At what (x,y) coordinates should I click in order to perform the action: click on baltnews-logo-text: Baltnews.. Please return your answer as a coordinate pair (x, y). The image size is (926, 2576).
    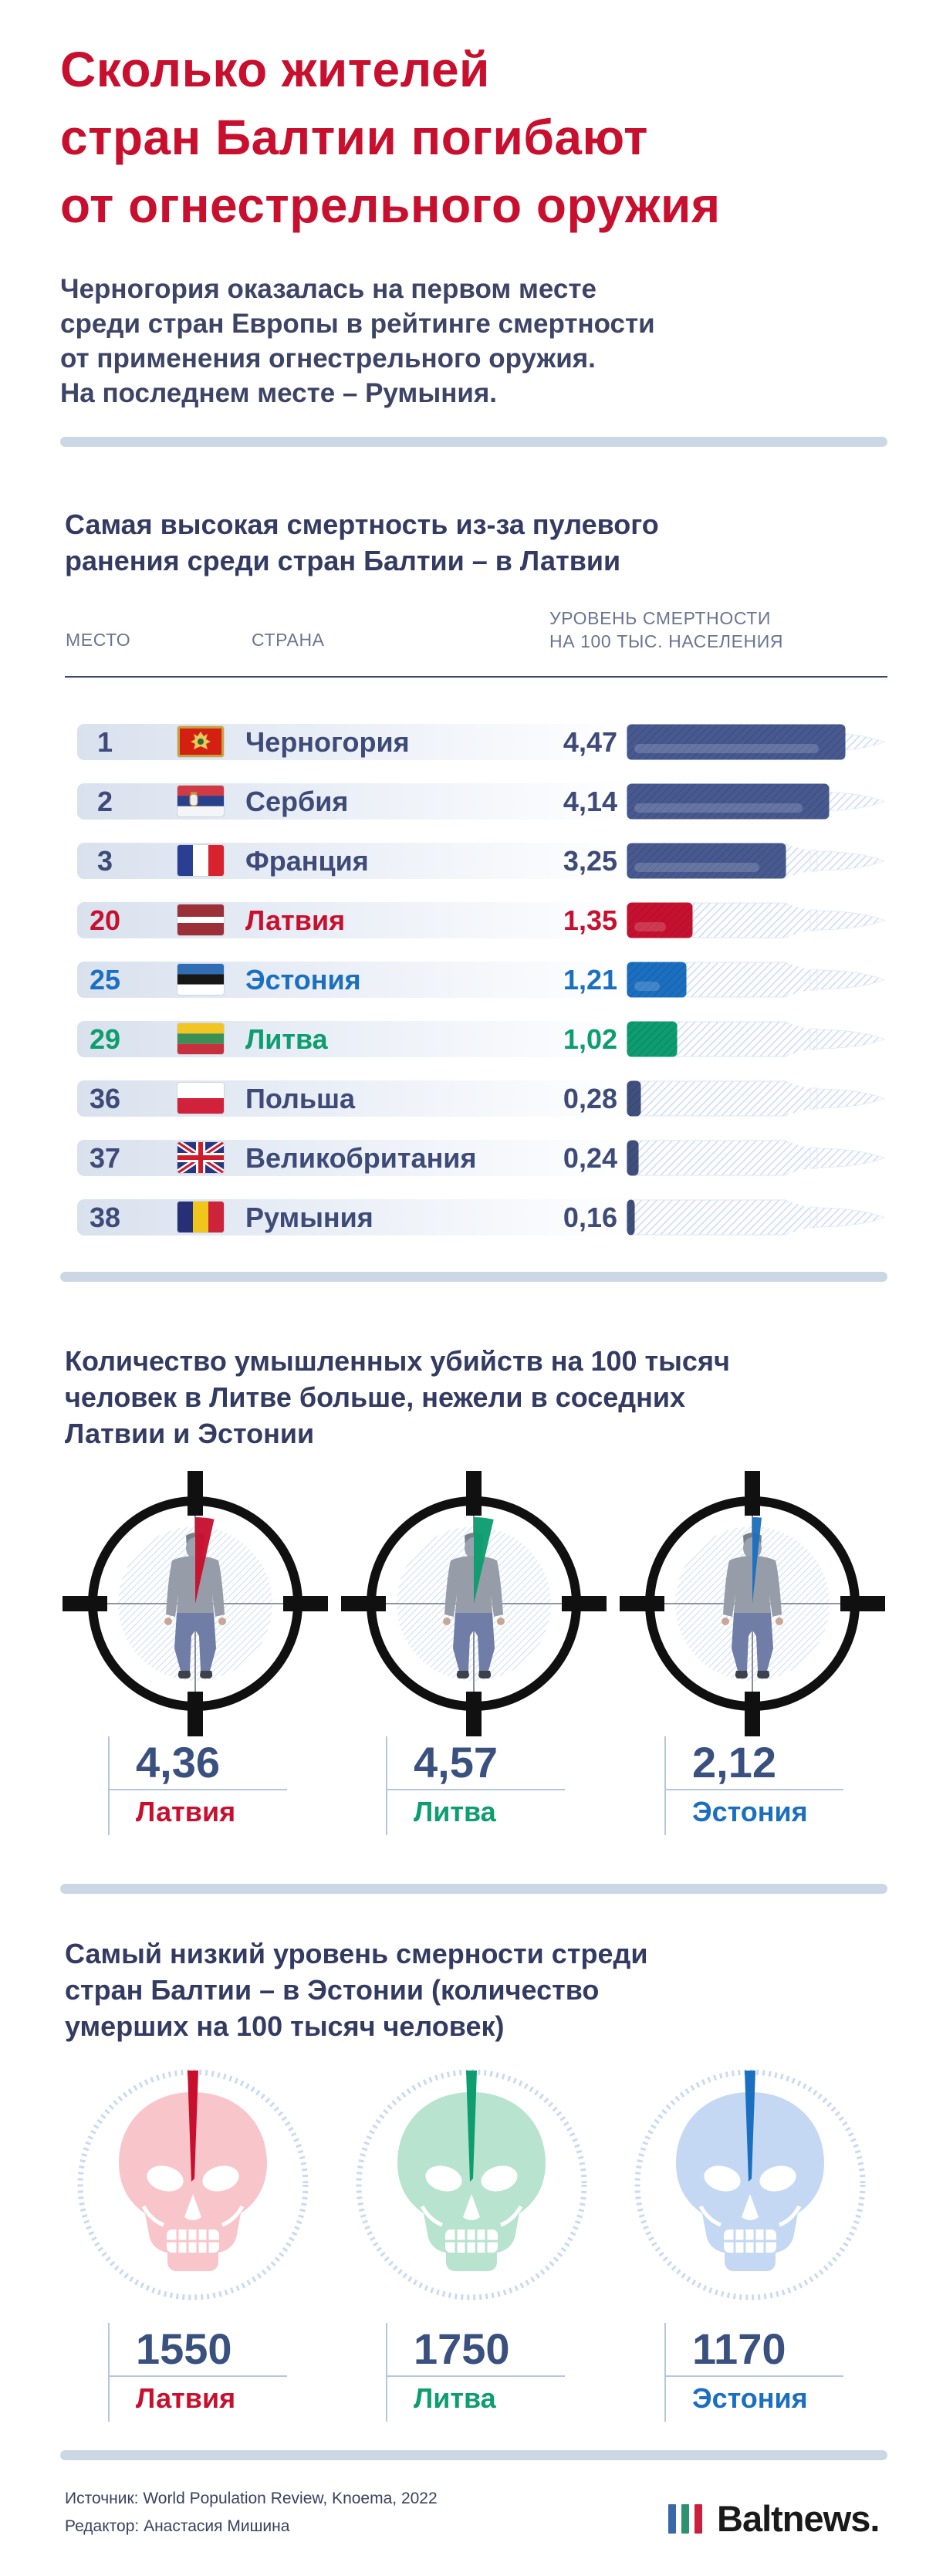
    Looking at the image, I should click on (798, 2518).